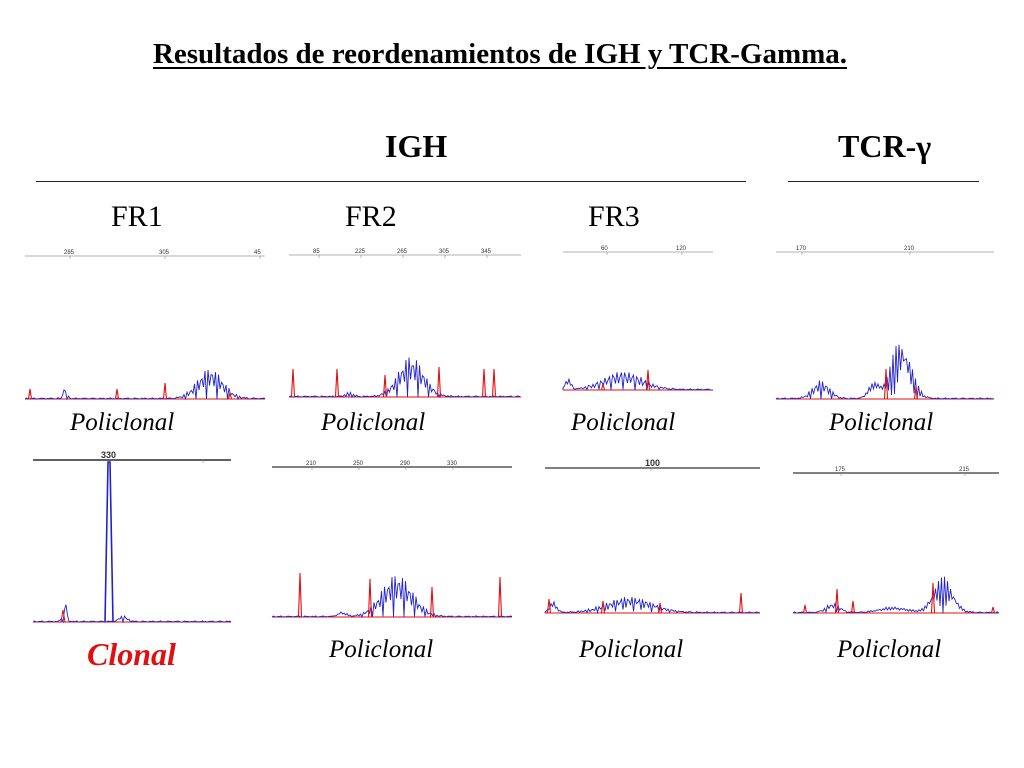 This screenshot has width=1024, height=768. Describe the element at coordinates (652, 536) in the screenshot. I see `electropherogram-fr3-bottom: 100` at that location.